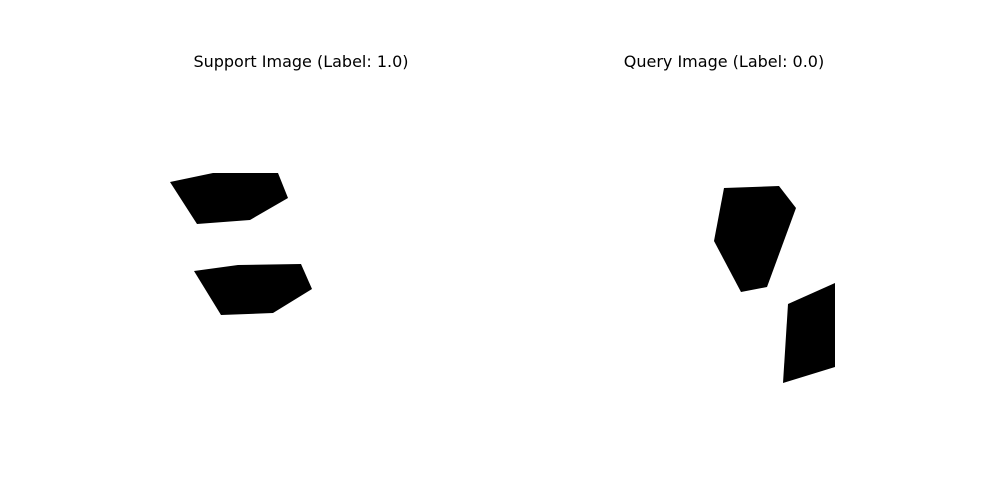 Image resolution: width=1000 pixels, height=500 pixels. Describe the element at coordinates (241, 244) in the screenshot. I see `support-image` at that location.